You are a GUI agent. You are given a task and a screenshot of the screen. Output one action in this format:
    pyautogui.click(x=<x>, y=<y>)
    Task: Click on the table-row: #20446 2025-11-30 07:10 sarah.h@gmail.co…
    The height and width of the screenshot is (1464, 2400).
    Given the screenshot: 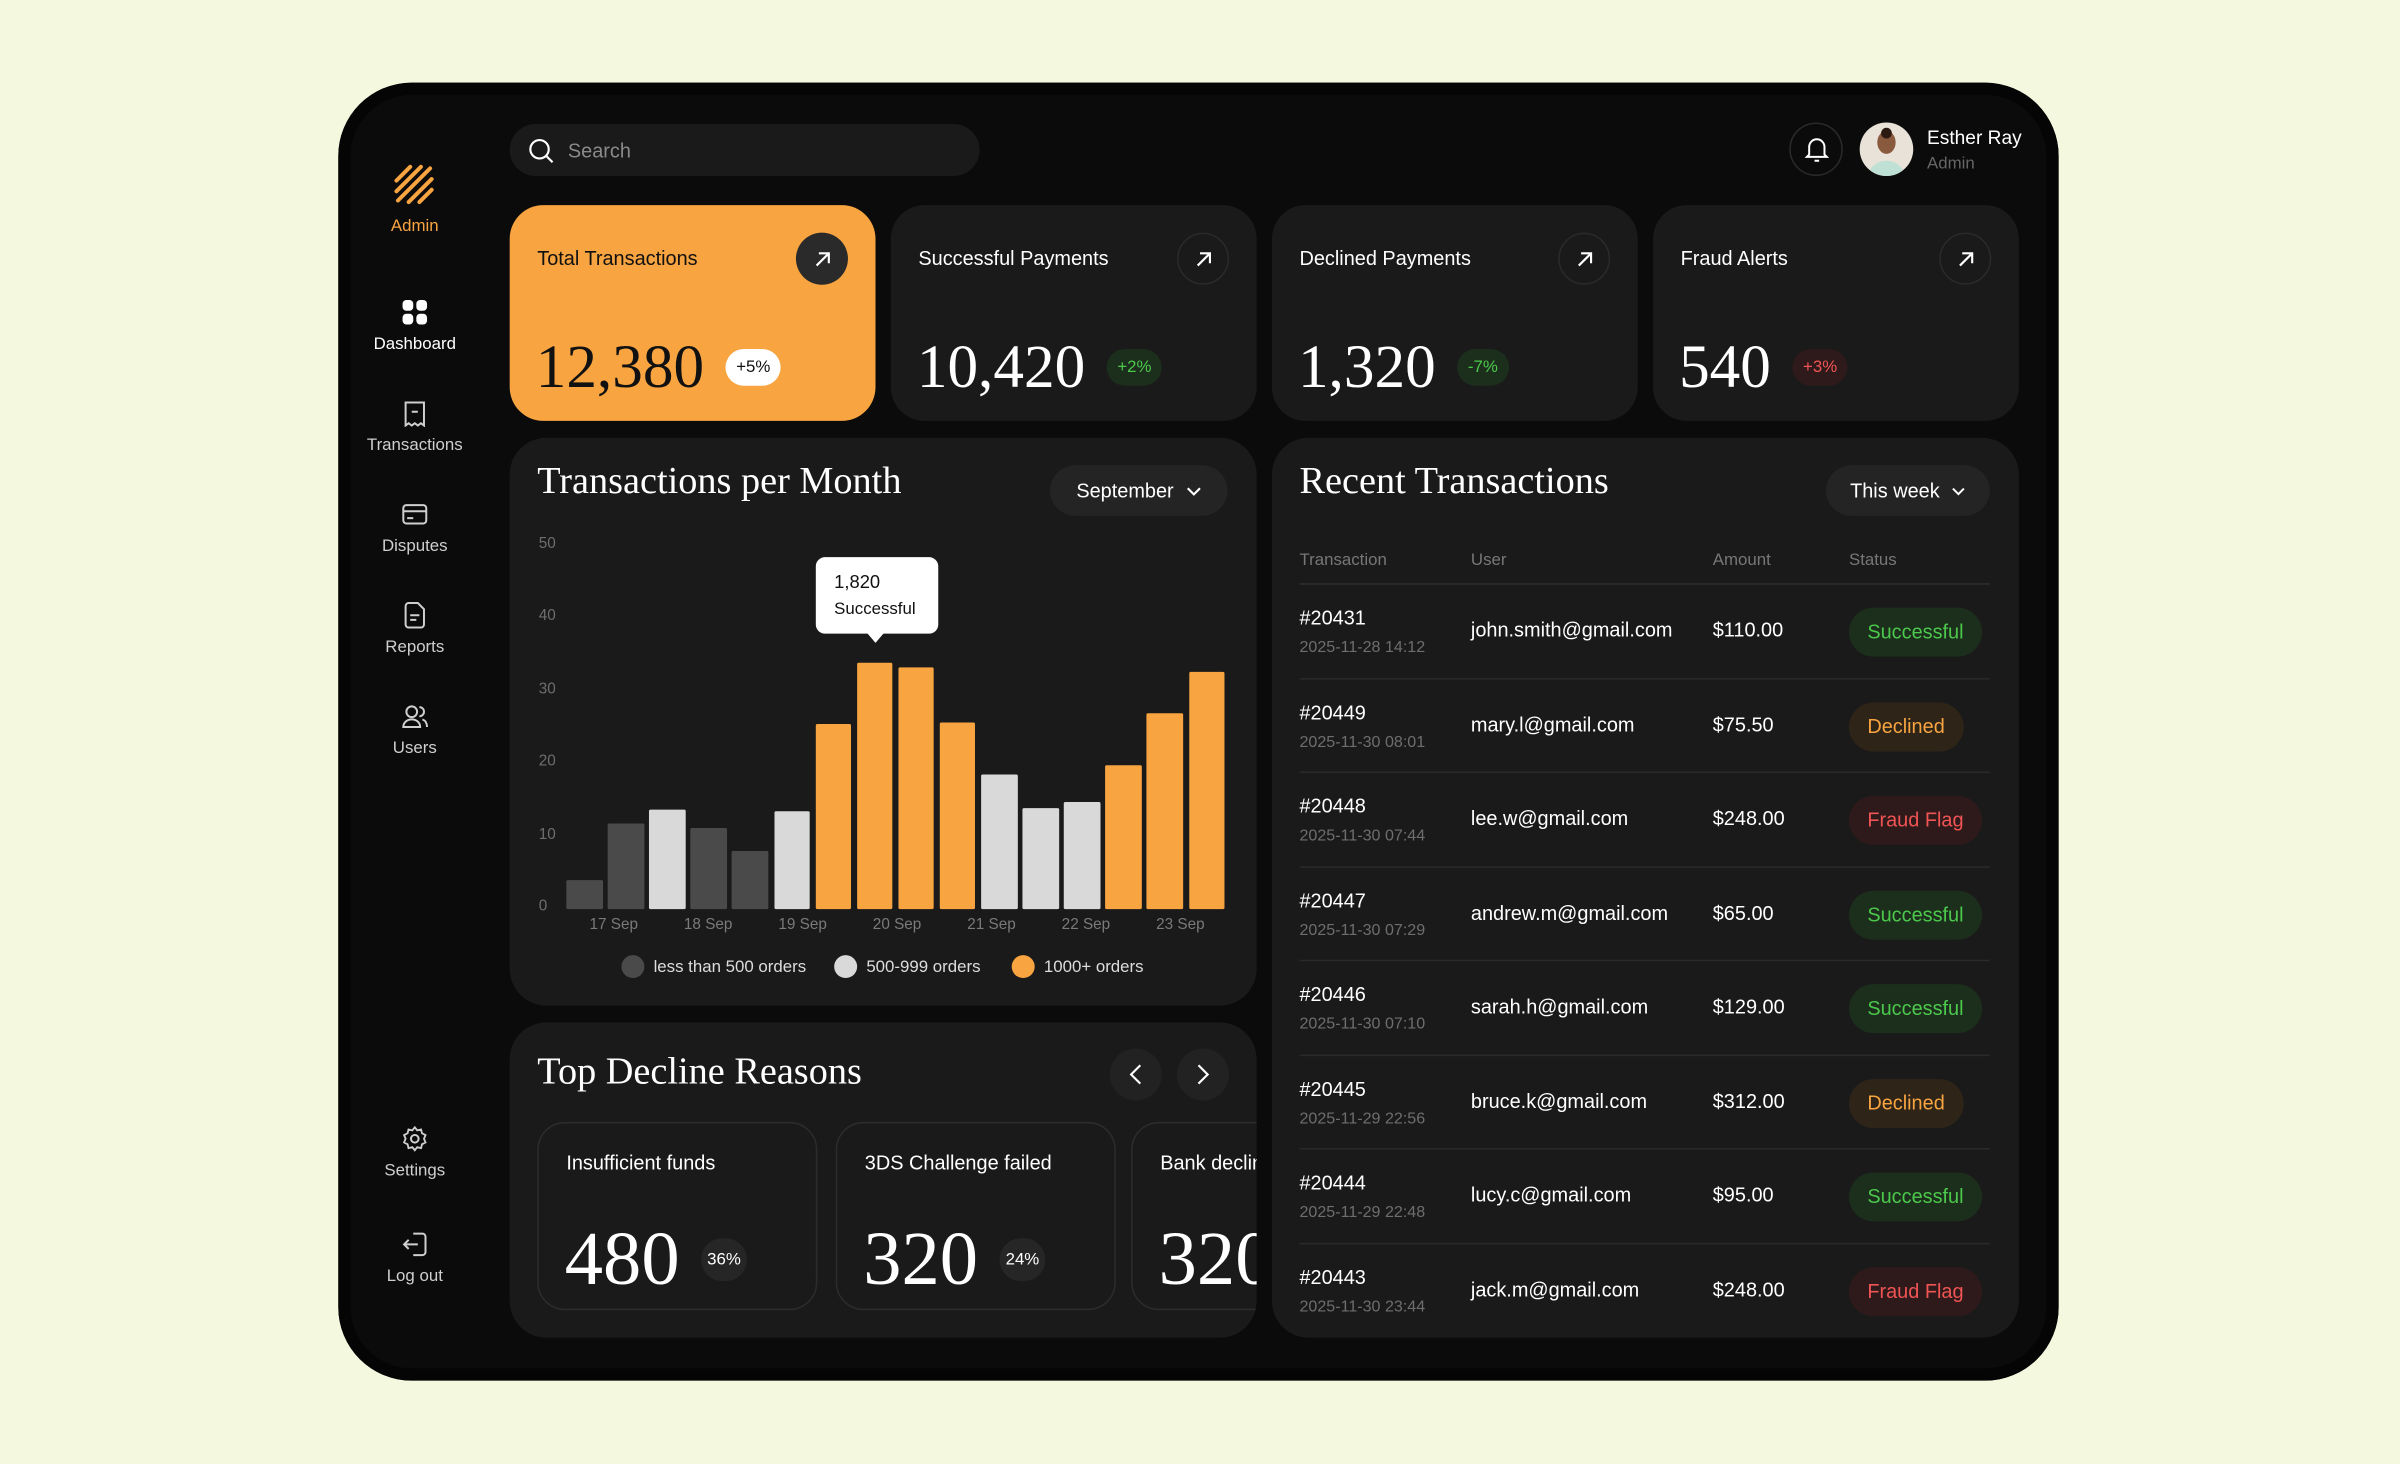 What is the action you would take?
    pyautogui.click(x=1644, y=1008)
    